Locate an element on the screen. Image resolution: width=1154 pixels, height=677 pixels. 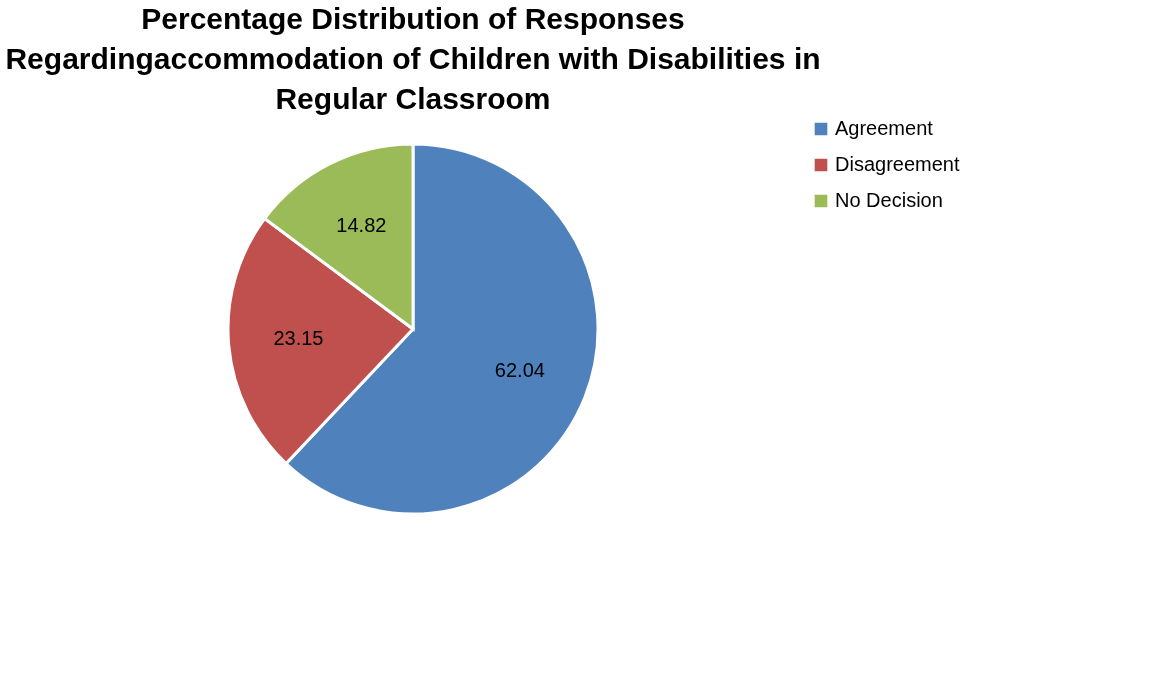
data-label: 14.82 is located at coordinates (361, 225).